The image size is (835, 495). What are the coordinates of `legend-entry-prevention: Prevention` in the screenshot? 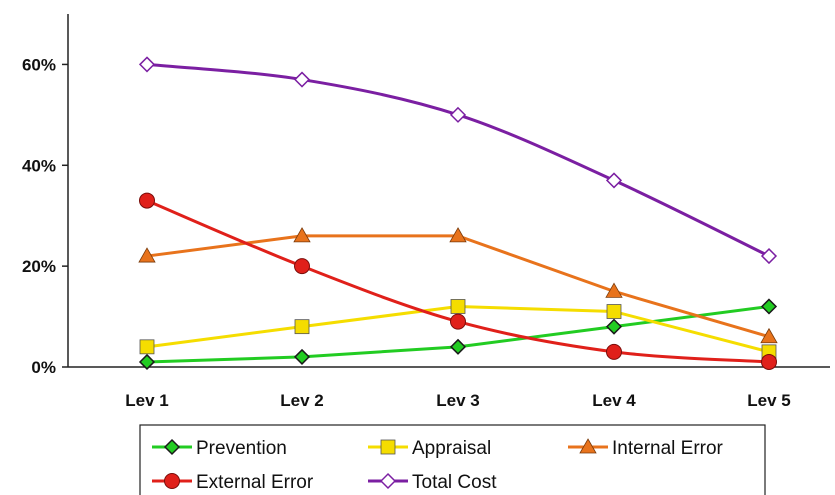 It's located at (219, 448).